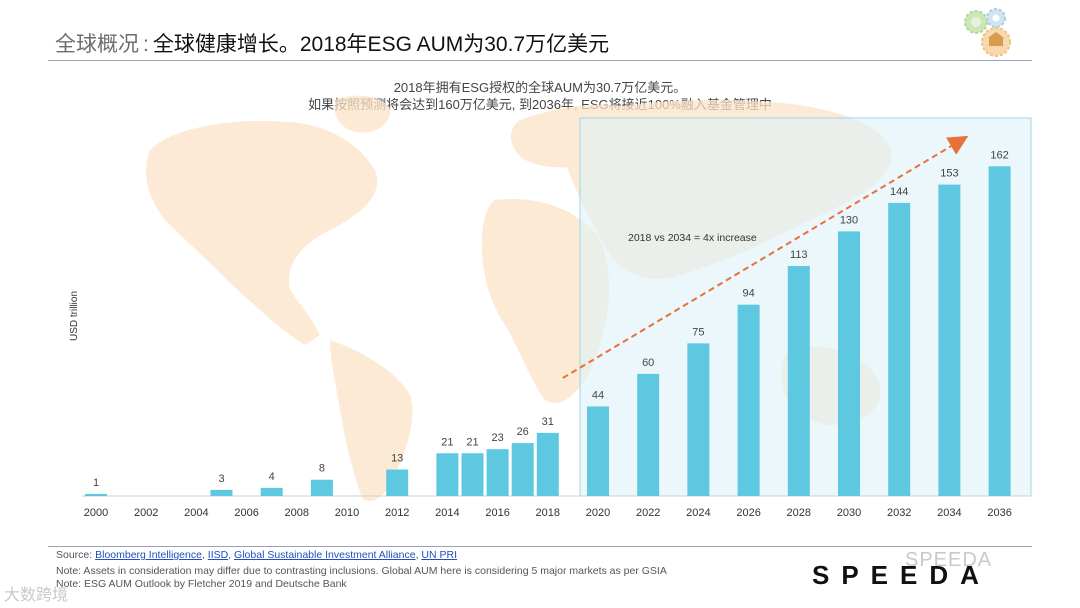 Image resolution: width=1080 pixels, height=608 pixels. I want to click on x-tick-2036: 2036, so click(999, 513).